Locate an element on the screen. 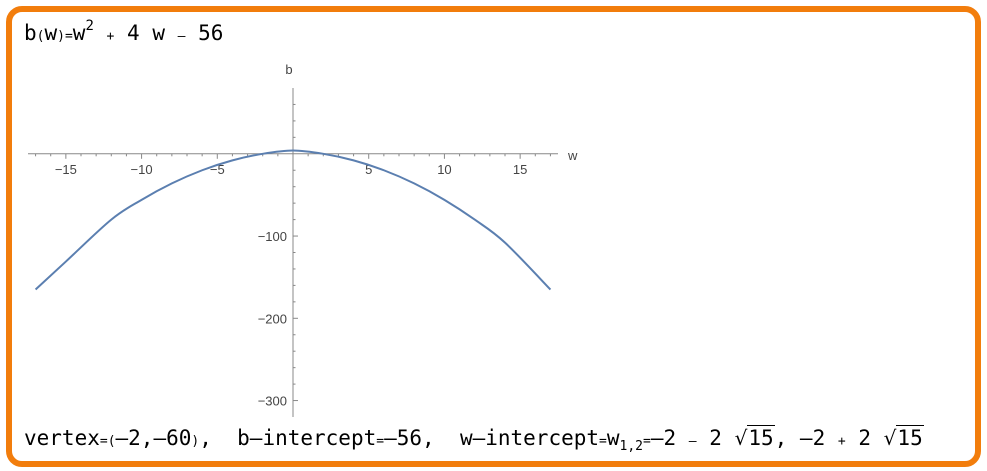  b-intercept-label: b–intercept is located at coordinates (307, 438).